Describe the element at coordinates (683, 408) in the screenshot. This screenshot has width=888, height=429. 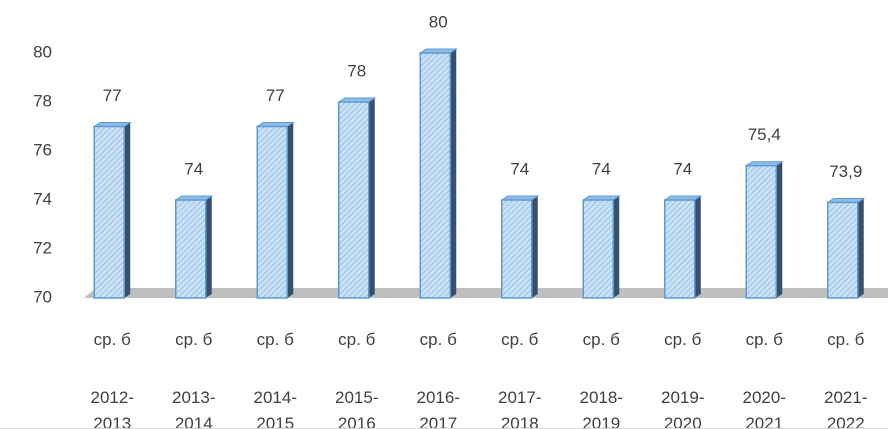
I see `x-tick-label: 2019-2020` at that location.